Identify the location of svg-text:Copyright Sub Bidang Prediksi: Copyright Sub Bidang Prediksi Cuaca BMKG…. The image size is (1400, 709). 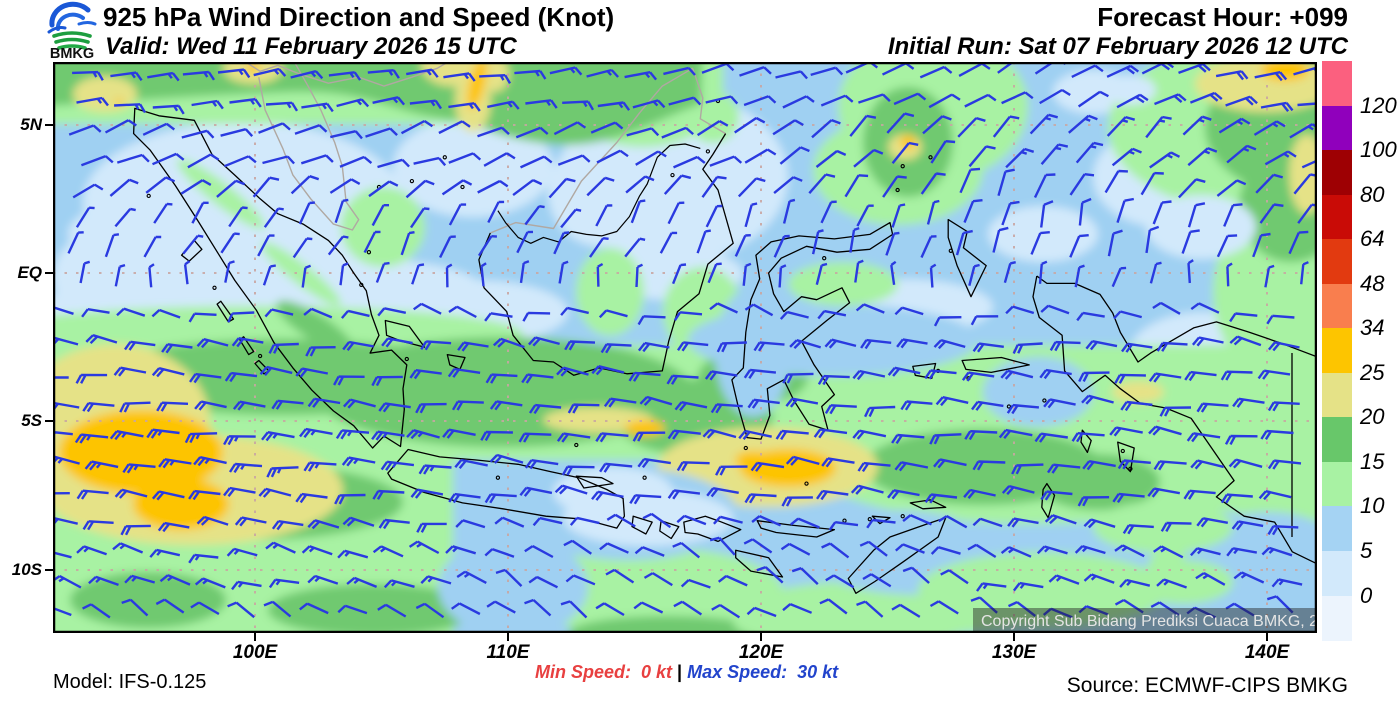
(1149, 621).